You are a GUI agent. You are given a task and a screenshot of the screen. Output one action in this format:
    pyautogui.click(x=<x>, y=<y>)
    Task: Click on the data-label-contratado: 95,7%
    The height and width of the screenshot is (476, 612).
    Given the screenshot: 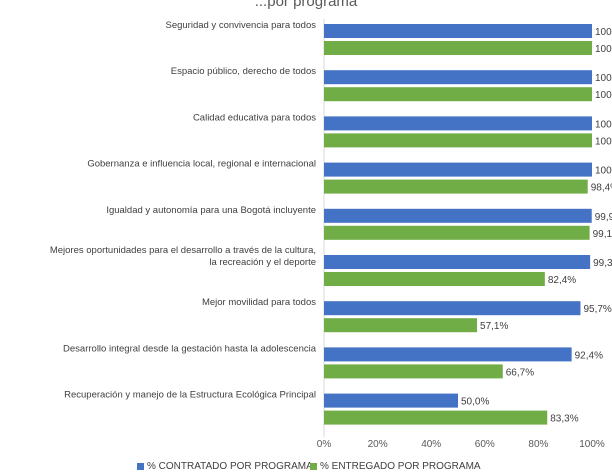 What is the action you would take?
    pyautogui.click(x=597, y=309)
    